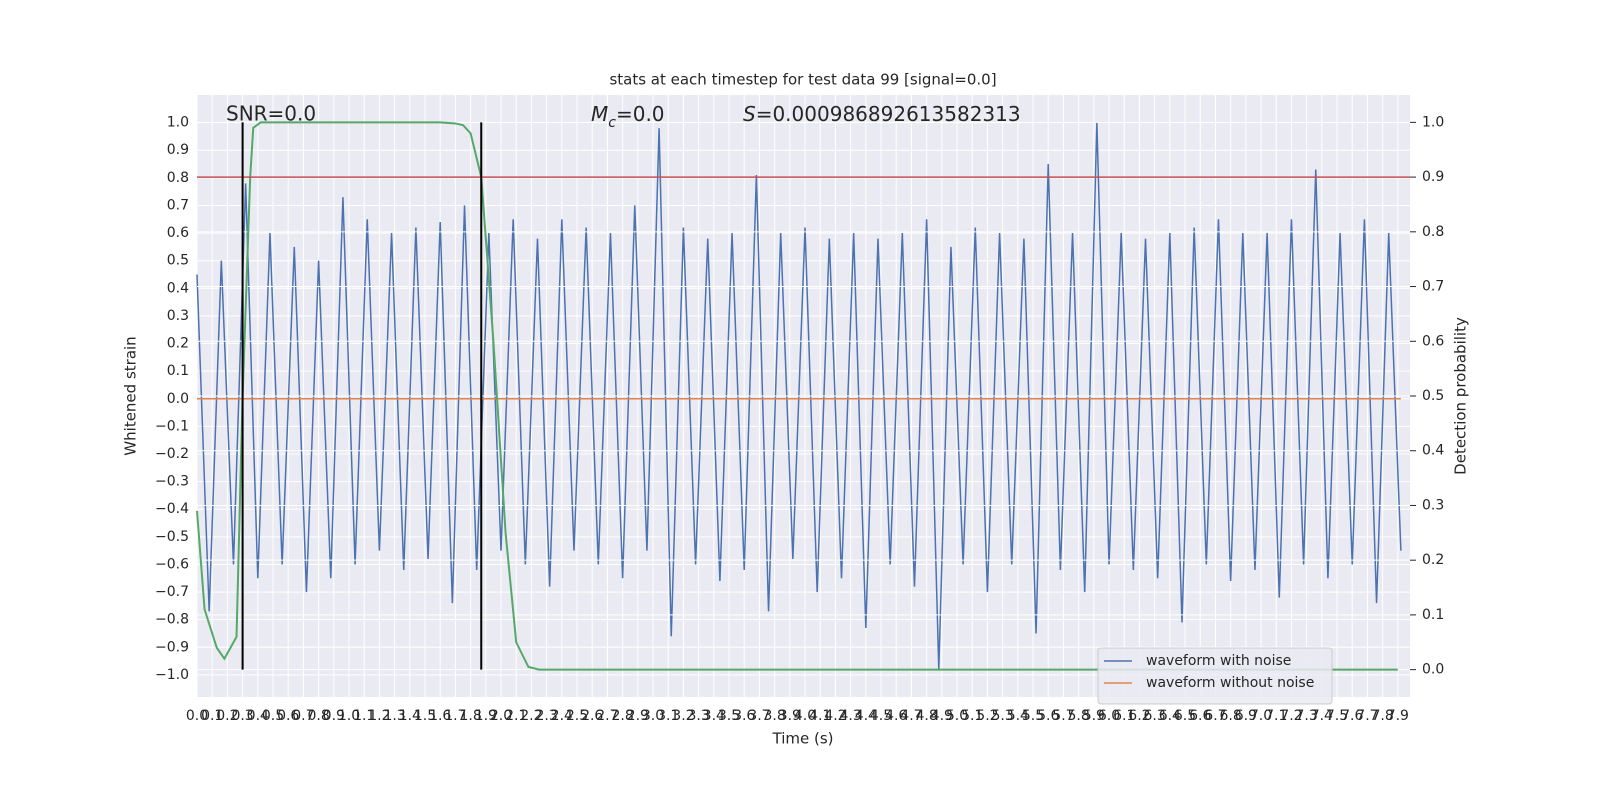 This screenshot has height=804, width=1600. What do you see at coordinates (212, 716) in the screenshot?
I see `x-tick-label: 0.1` at bounding box center [212, 716].